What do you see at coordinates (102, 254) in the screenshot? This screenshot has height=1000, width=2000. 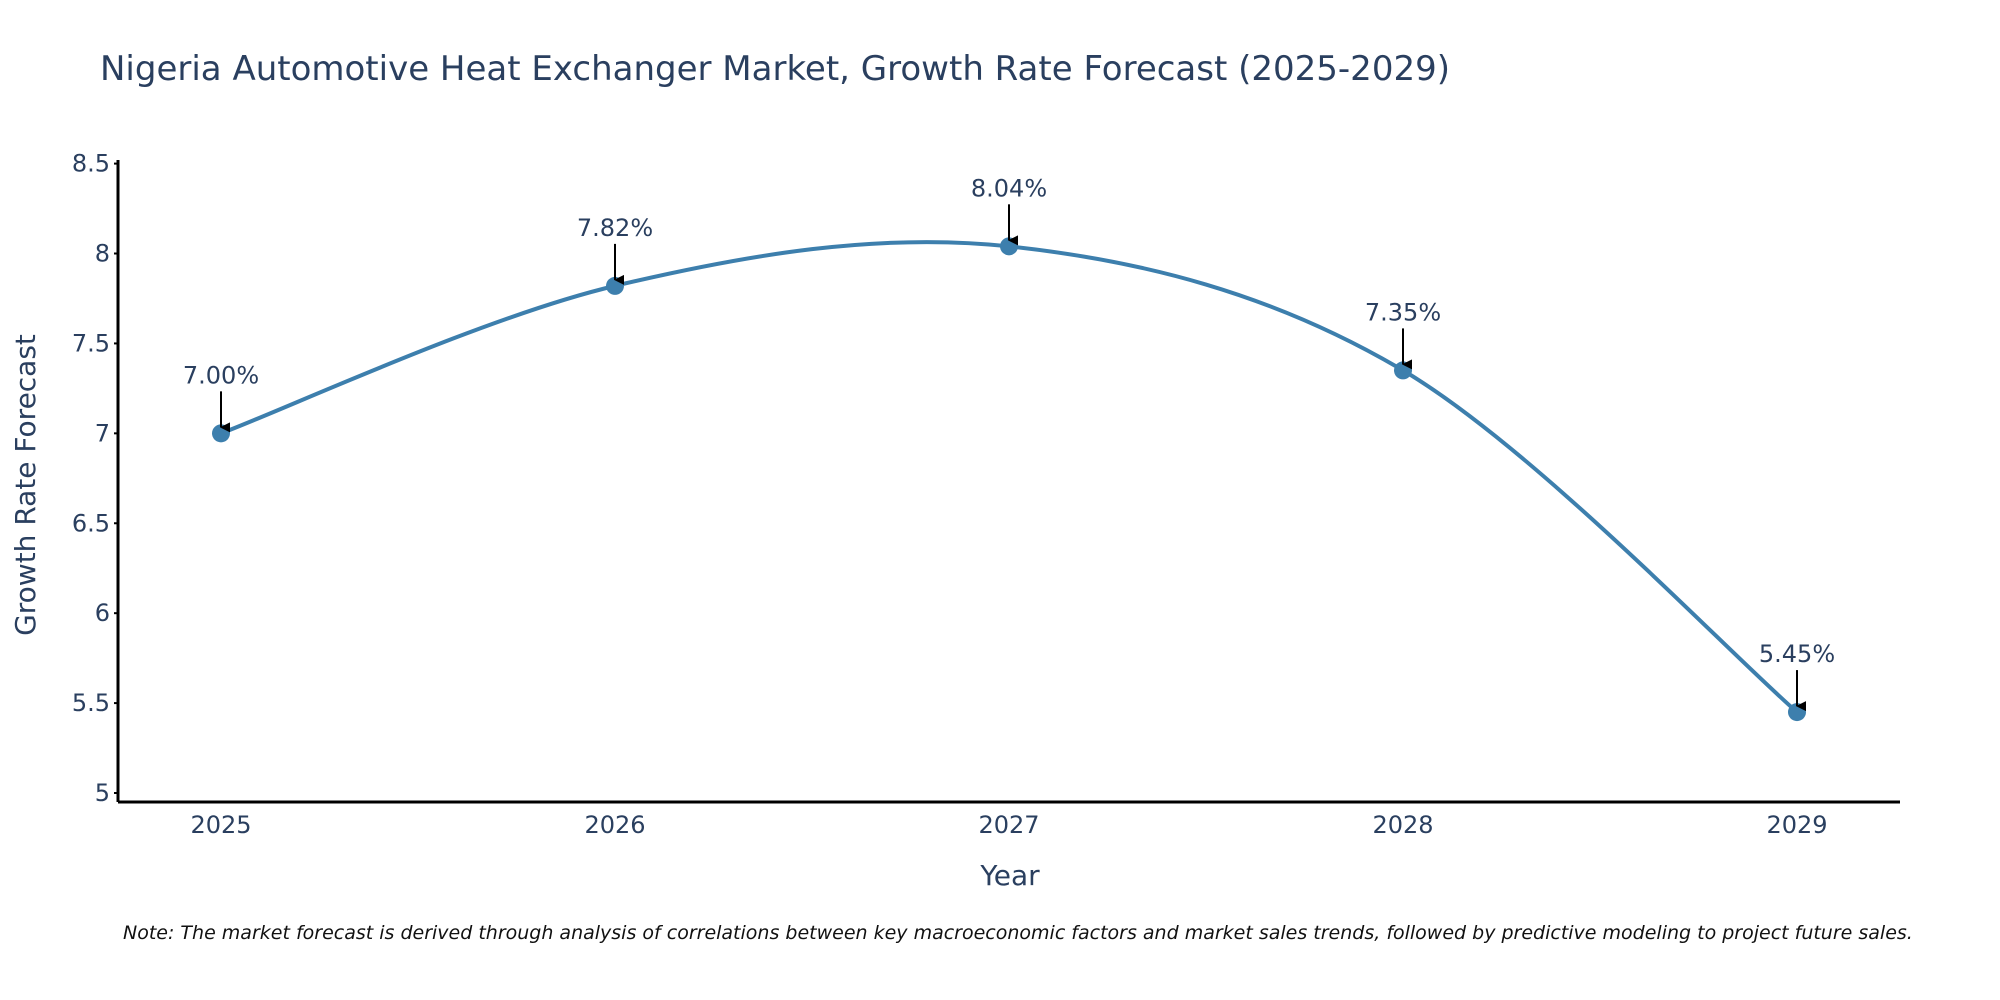 I see `y-tick-label: 8` at bounding box center [102, 254].